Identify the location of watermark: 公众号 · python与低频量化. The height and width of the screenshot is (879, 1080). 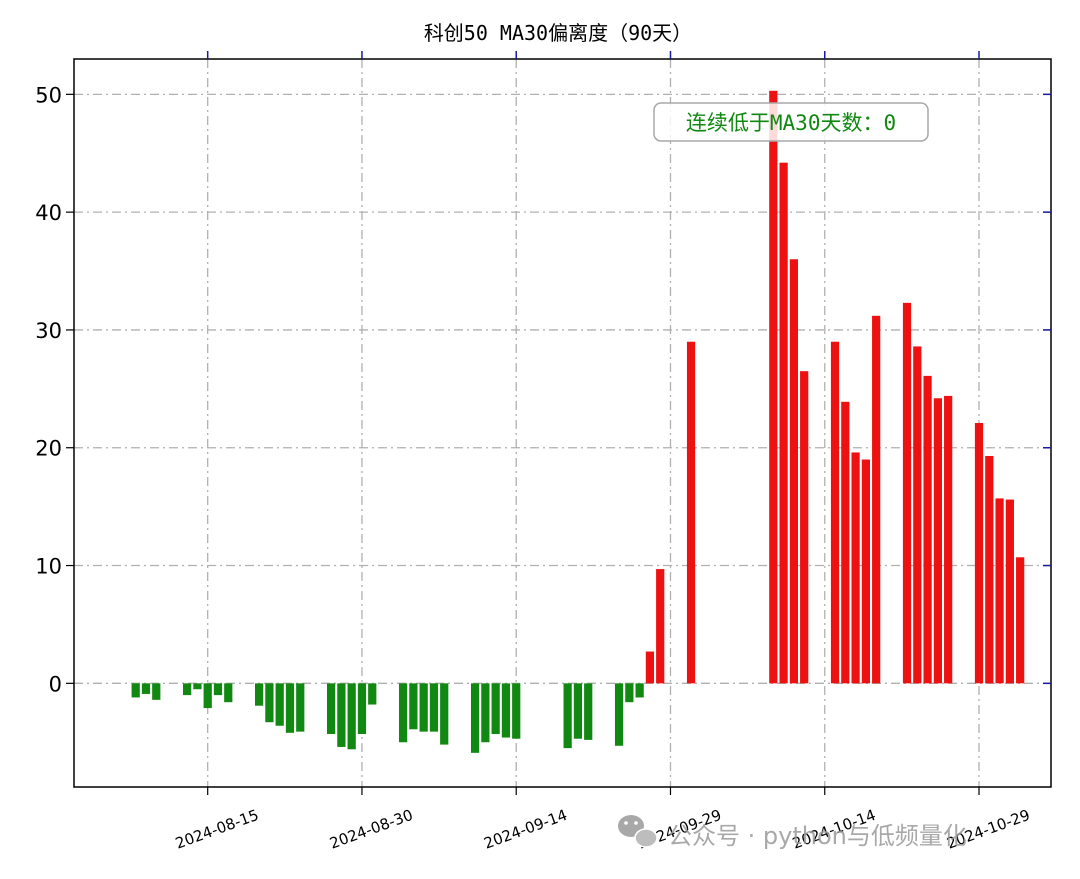
(792, 832).